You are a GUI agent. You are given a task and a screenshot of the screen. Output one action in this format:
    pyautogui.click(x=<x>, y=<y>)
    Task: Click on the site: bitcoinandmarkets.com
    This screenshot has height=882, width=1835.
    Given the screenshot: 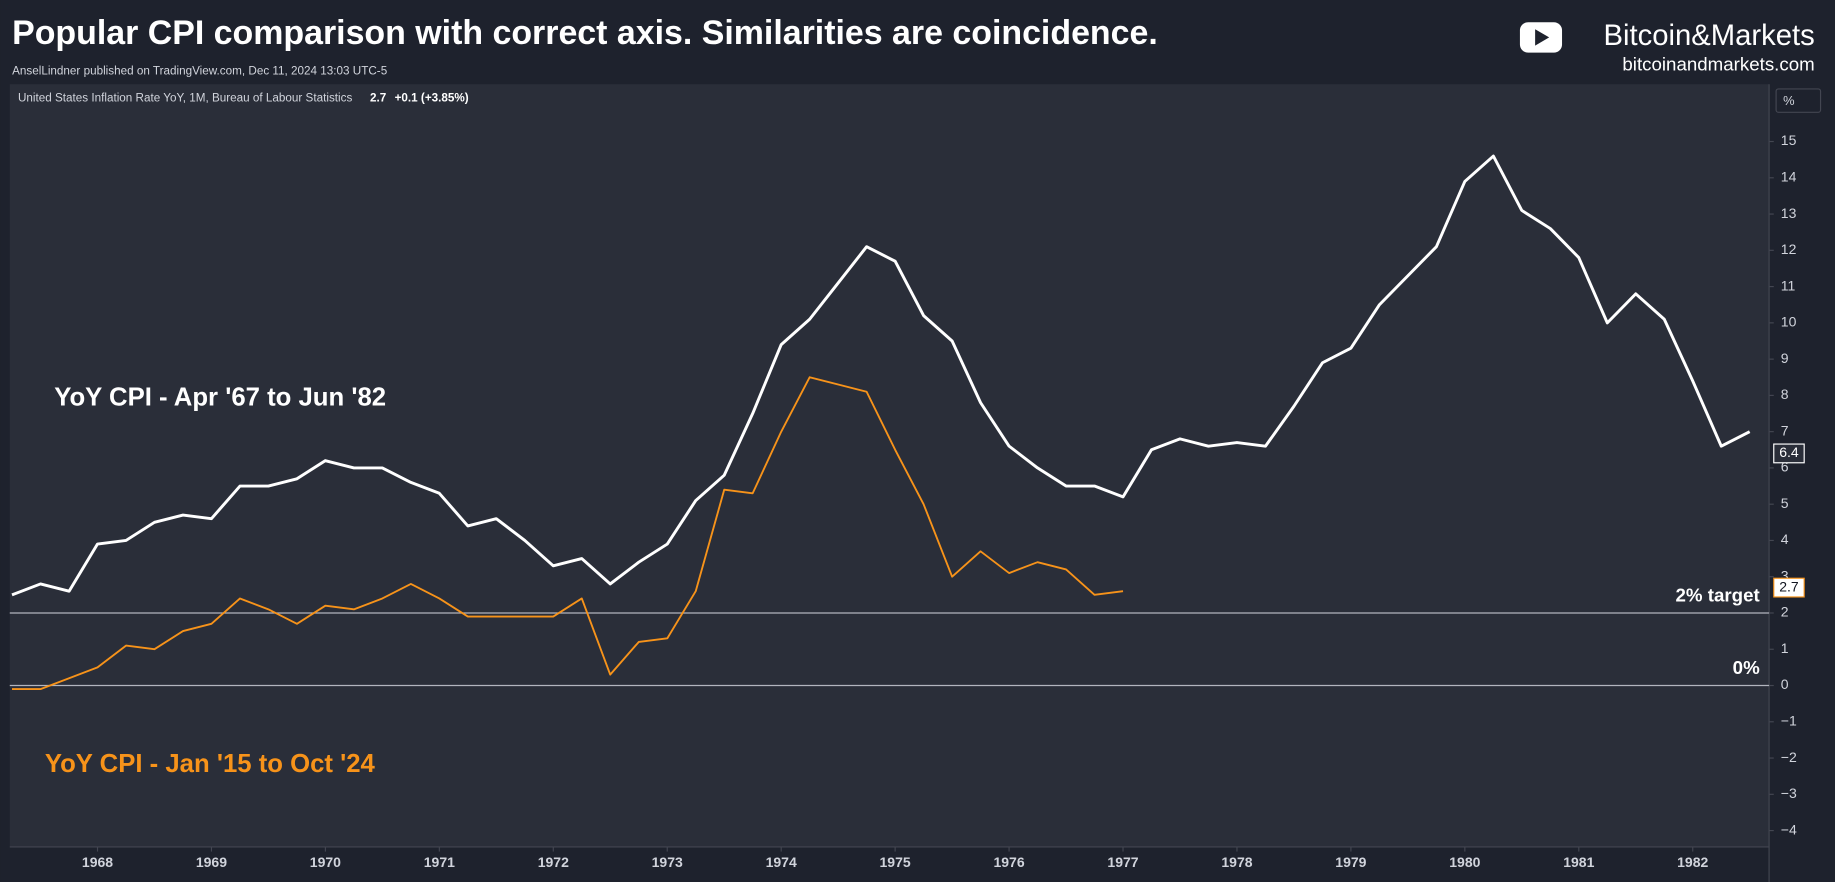 What is the action you would take?
    pyautogui.click(x=1718, y=63)
    